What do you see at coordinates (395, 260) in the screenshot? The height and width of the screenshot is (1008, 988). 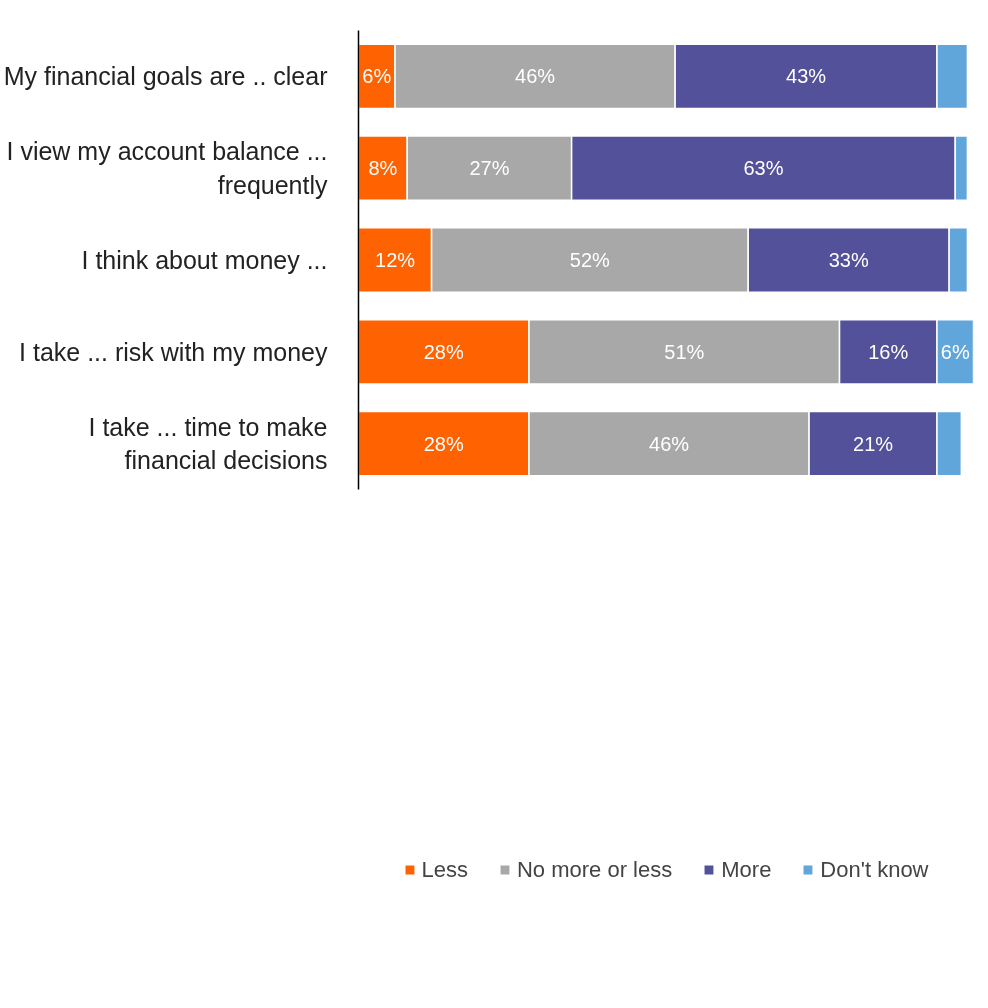 I see `data-label: 12%` at bounding box center [395, 260].